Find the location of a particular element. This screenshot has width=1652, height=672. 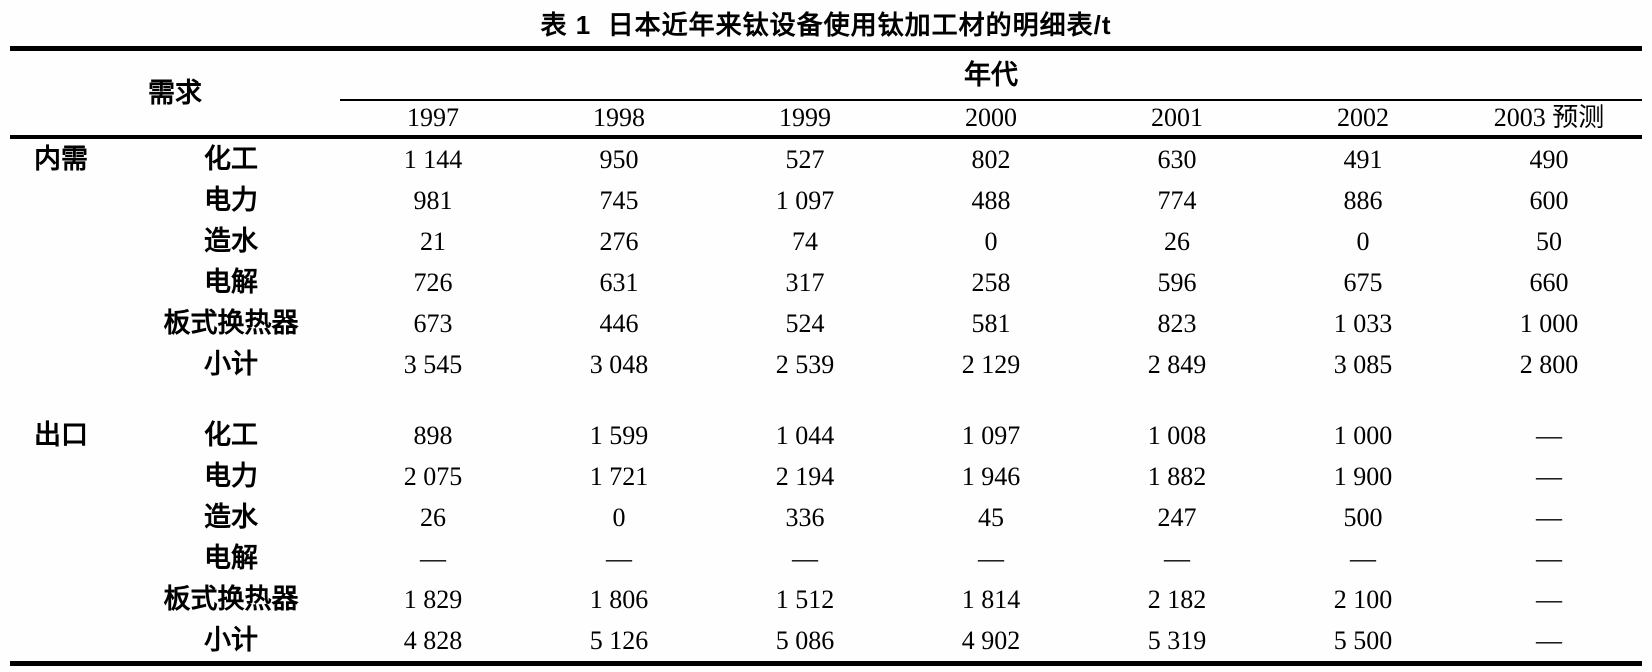

value-cell: 1 008 is located at coordinates (1177, 435).